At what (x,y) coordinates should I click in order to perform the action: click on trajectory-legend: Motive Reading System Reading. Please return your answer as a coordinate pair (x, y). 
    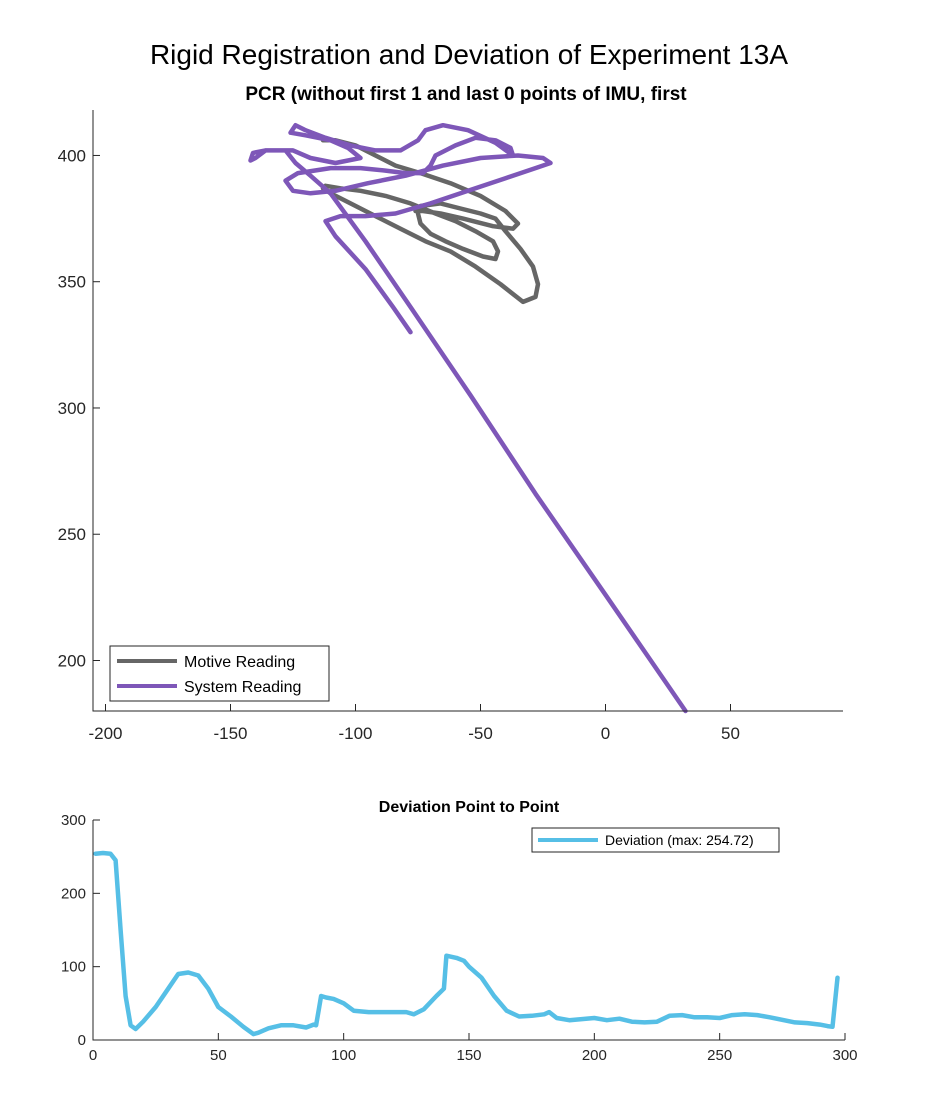
    Looking at the image, I should click on (219, 673).